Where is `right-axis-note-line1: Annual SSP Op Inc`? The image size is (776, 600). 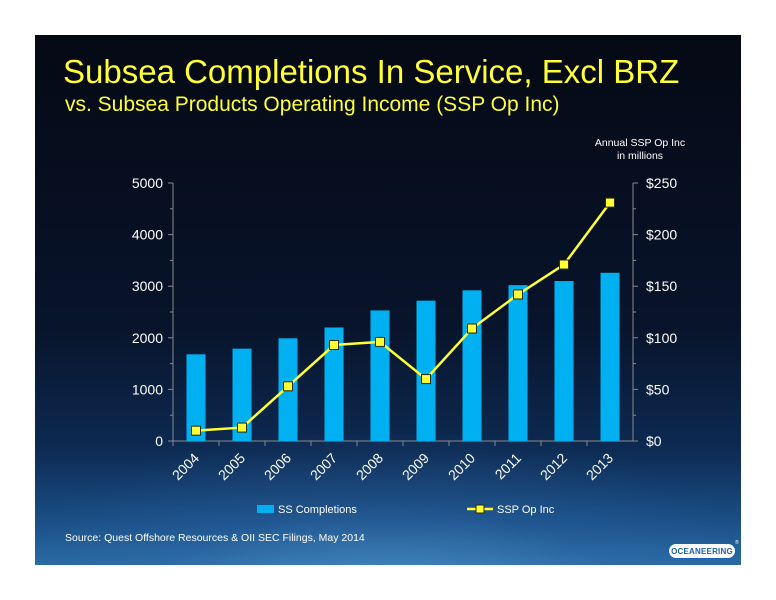
right-axis-note-line1: Annual SSP Op Inc is located at coordinates (640, 143).